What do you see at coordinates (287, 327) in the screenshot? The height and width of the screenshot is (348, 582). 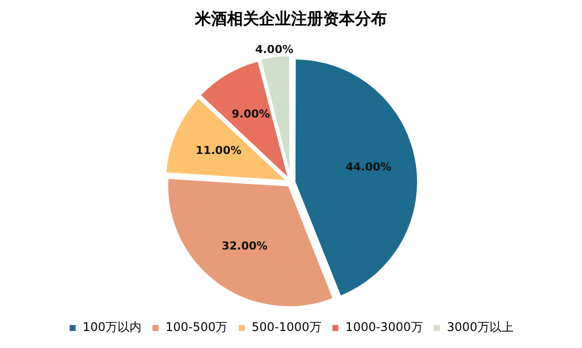 I see `legend-label: 500-1000万` at bounding box center [287, 327].